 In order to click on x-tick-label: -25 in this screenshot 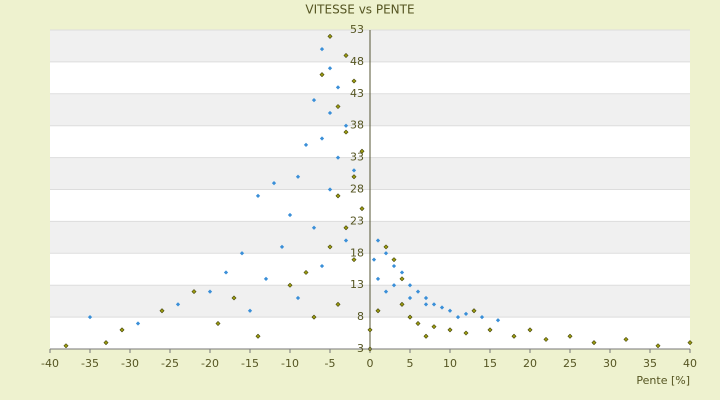, I will do `click(170, 363)`.